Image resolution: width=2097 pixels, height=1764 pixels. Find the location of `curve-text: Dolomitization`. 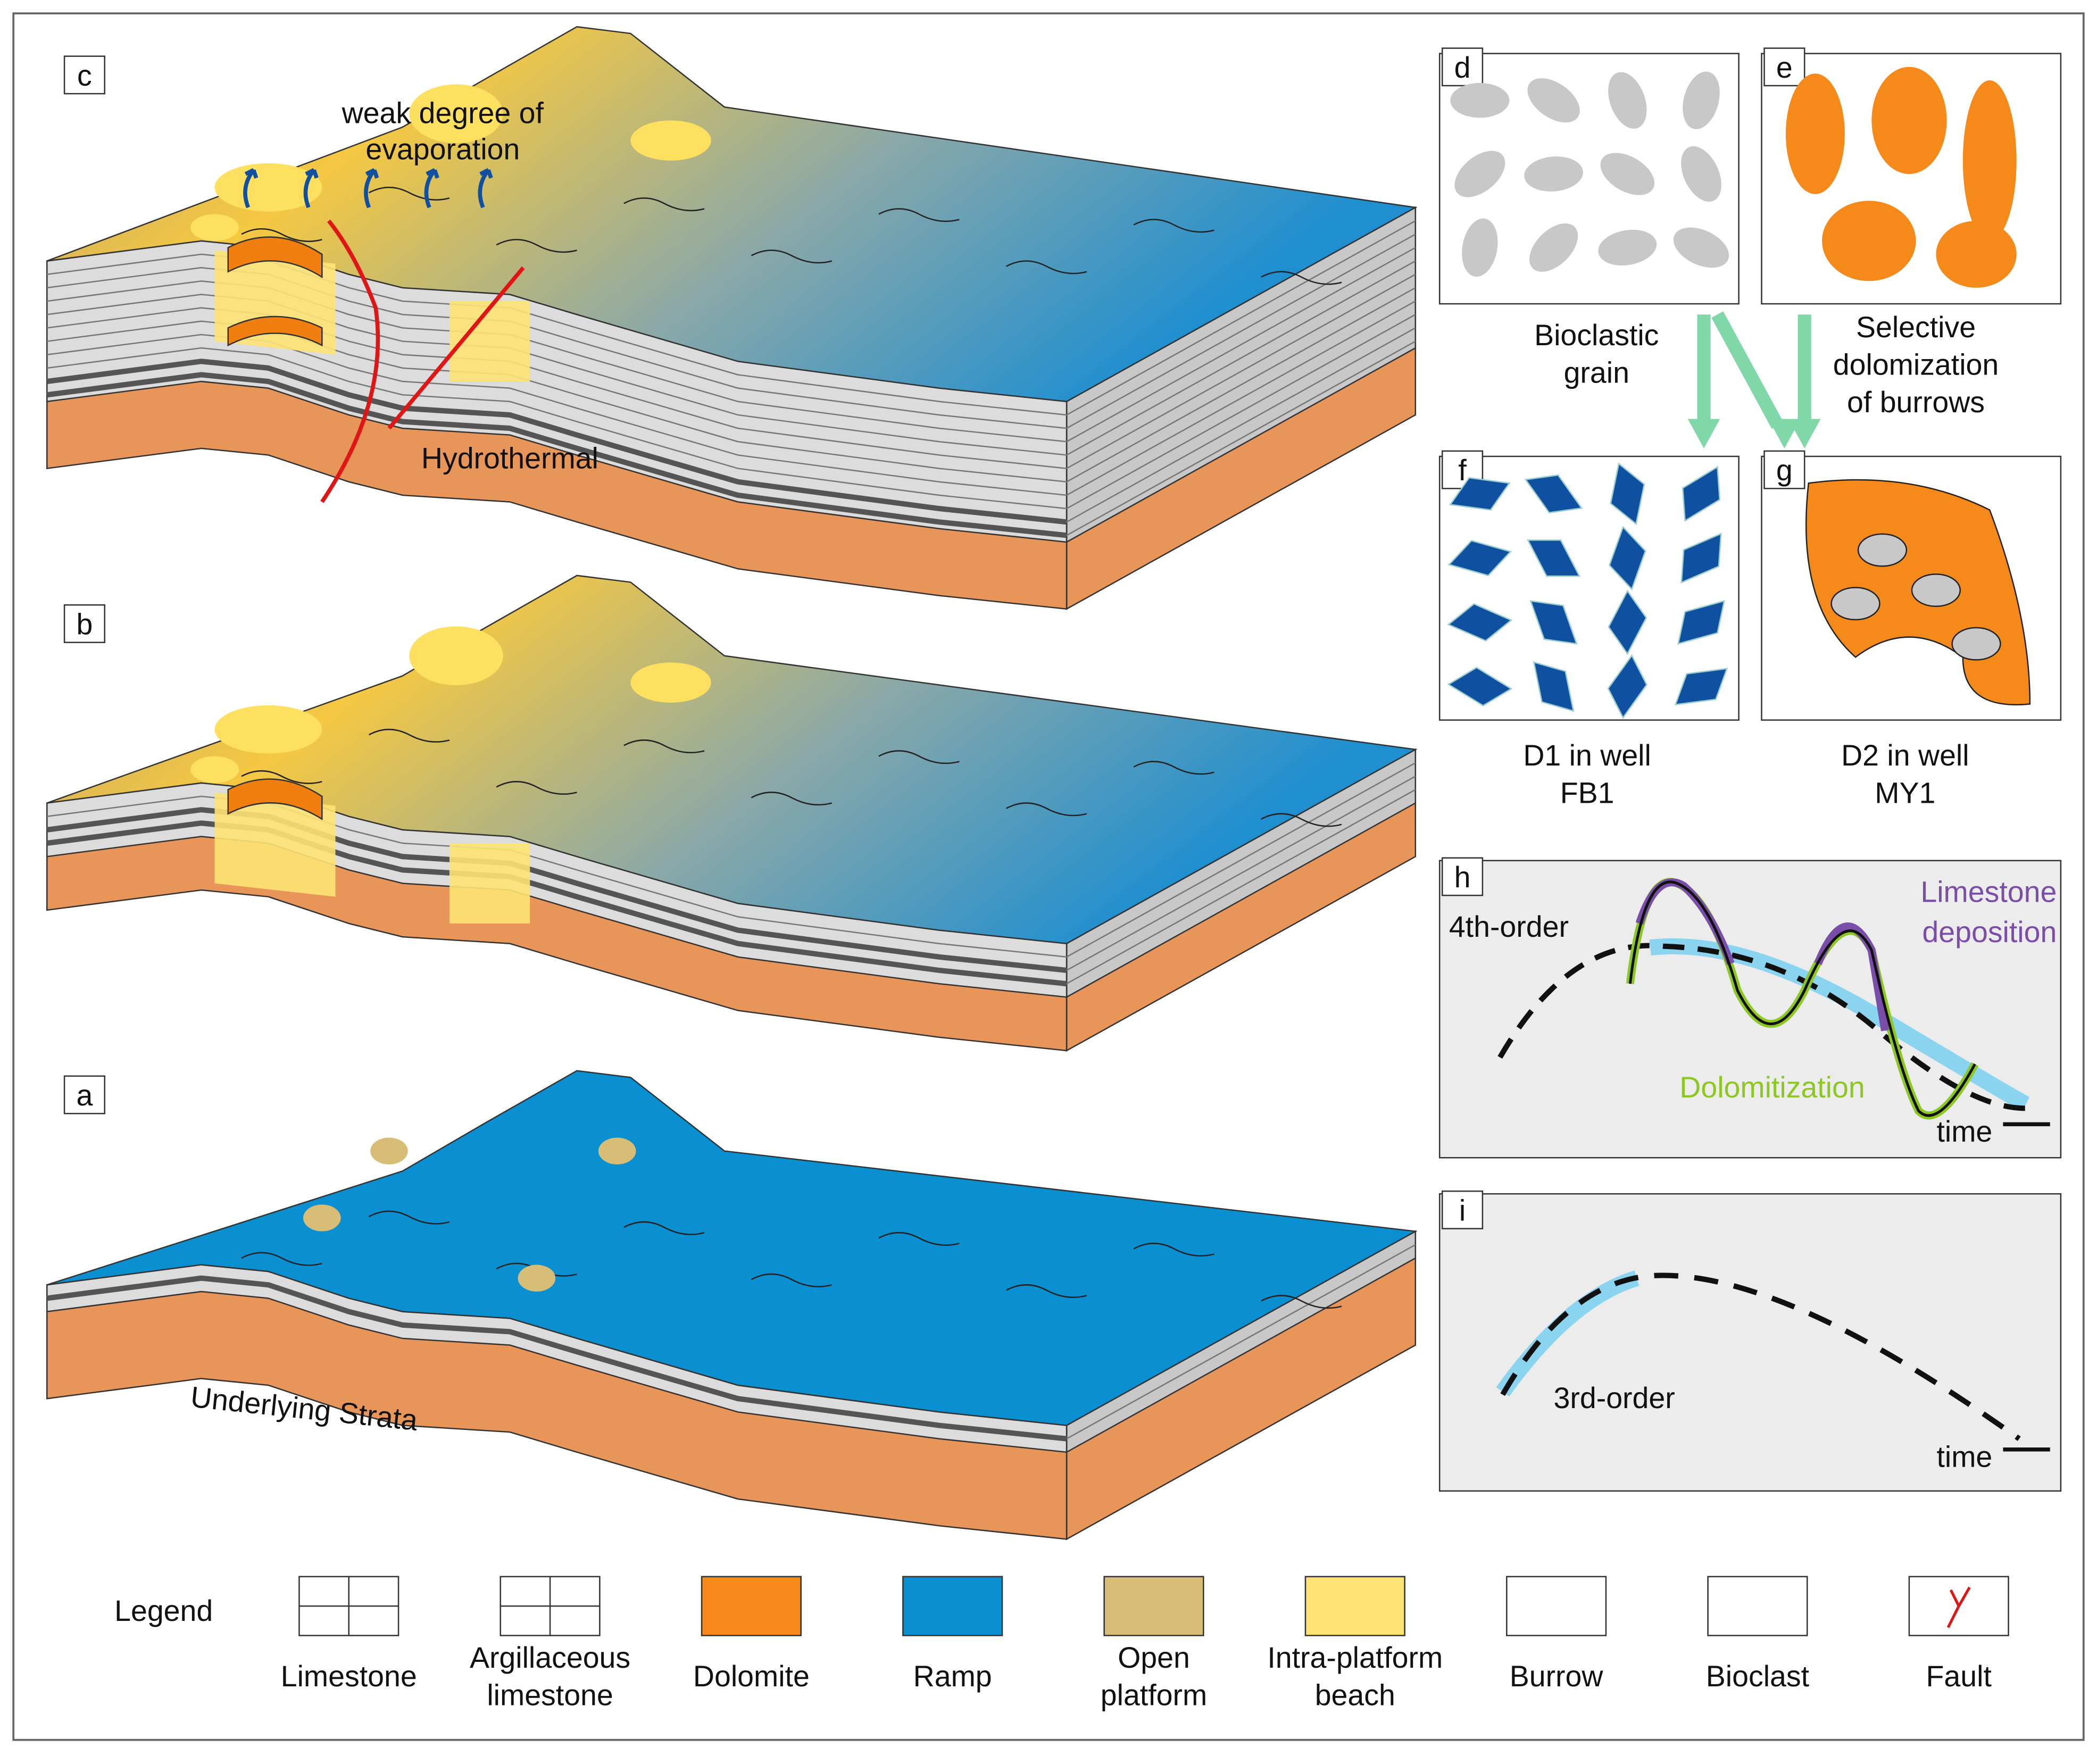

curve-text: Dolomitization is located at coordinates (1772, 1088).